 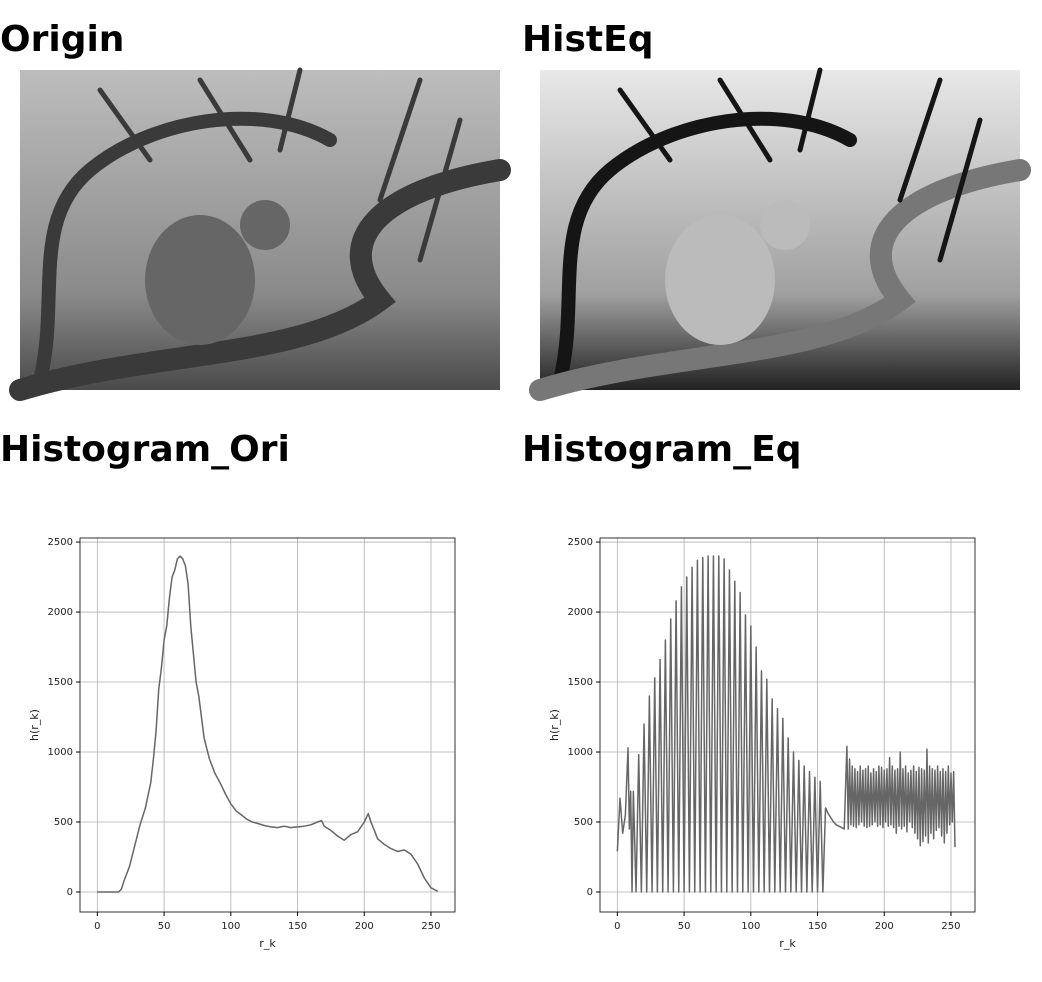 I want to click on heading: Histogram_Eq, so click(x=662, y=449).